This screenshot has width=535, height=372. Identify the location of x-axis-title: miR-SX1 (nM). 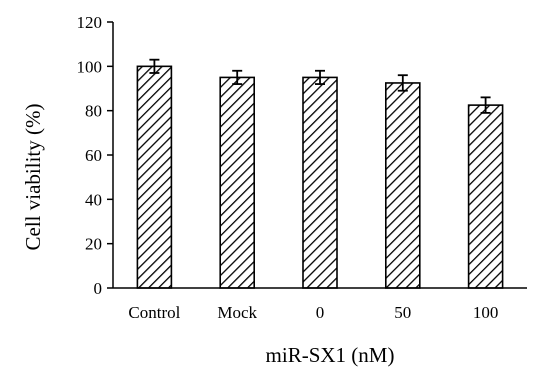
(330, 355).